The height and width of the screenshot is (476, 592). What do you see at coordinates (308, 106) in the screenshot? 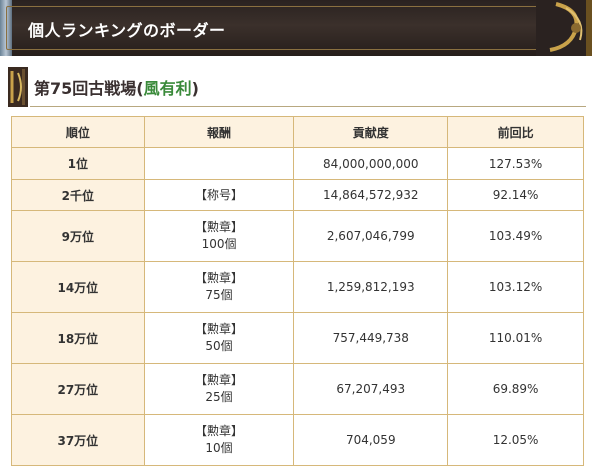
I see `section-rule` at bounding box center [308, 106].